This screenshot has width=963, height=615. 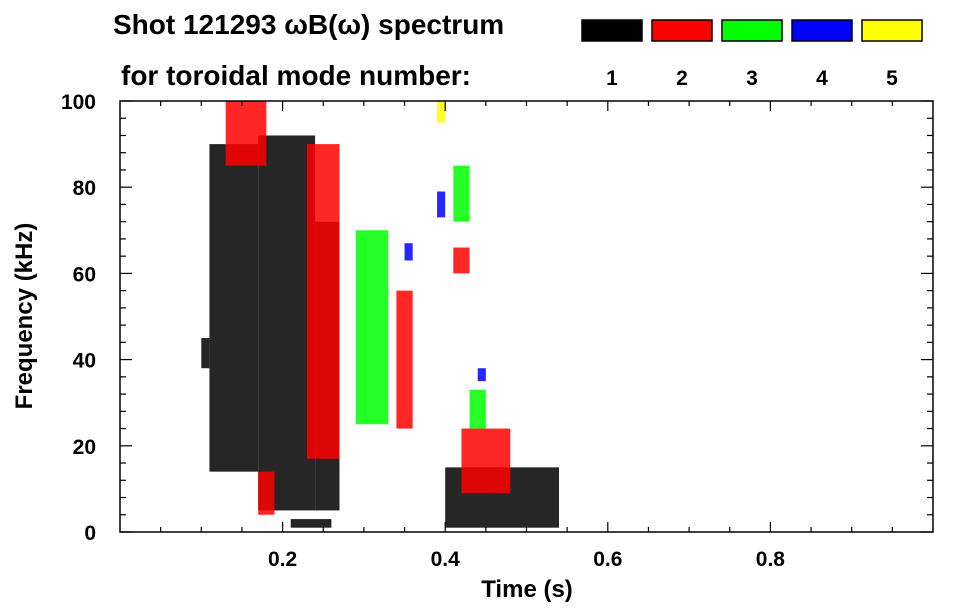 I want to click on x-tick-label: 0.8, so click(x=771, y=559).